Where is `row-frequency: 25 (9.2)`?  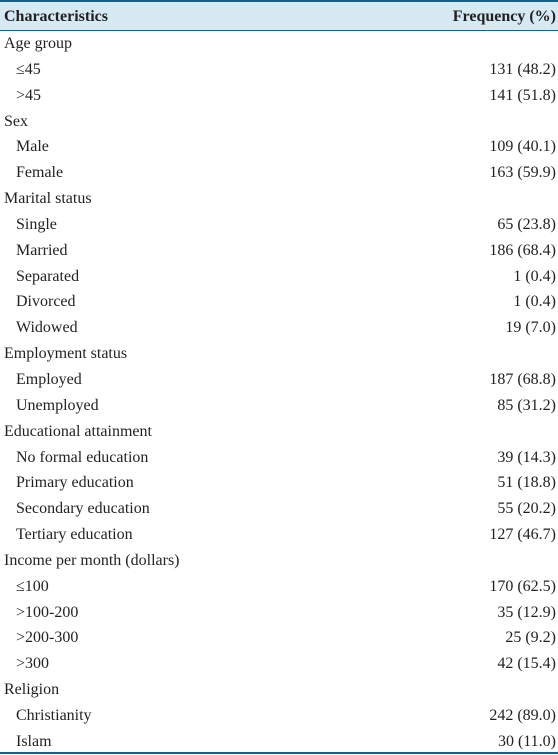
row-frequency: 25 (9.2) is located at coordinates (530, 638).